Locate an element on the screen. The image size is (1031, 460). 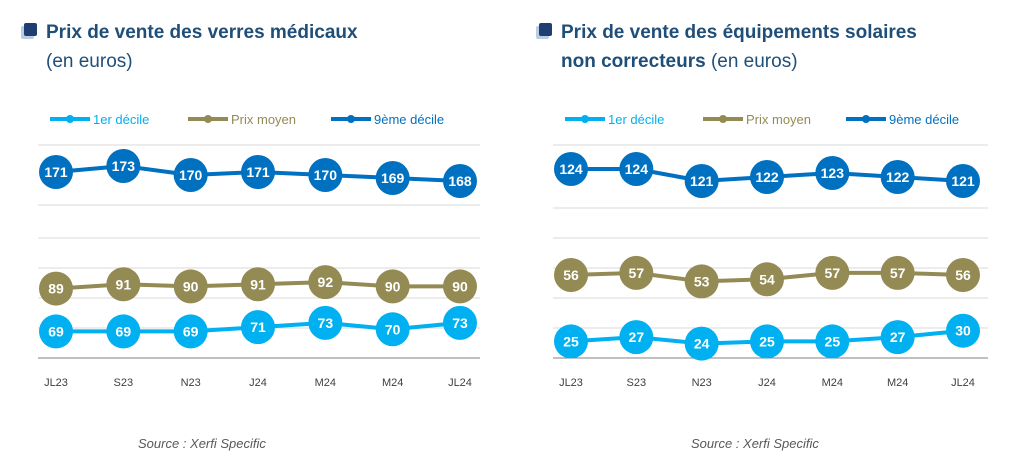
chart-title-line-2-text: non correcteurs is located at coordinates (633, 61).